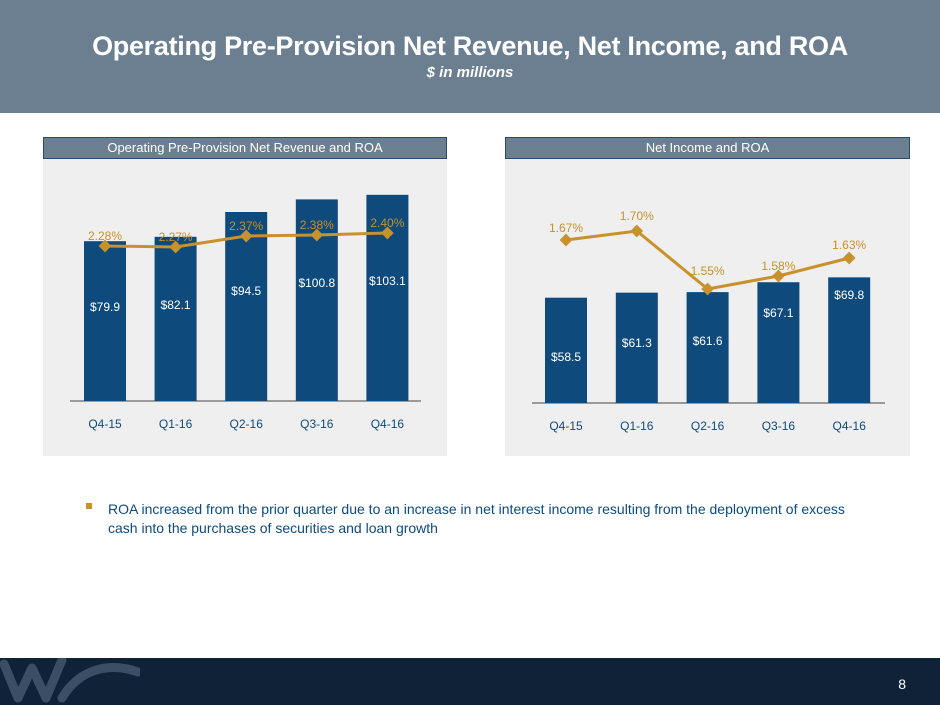 The height and width of the screenshot is (705, 940). I want to click on roa-value-label: 2.28%, so click(105, 236).